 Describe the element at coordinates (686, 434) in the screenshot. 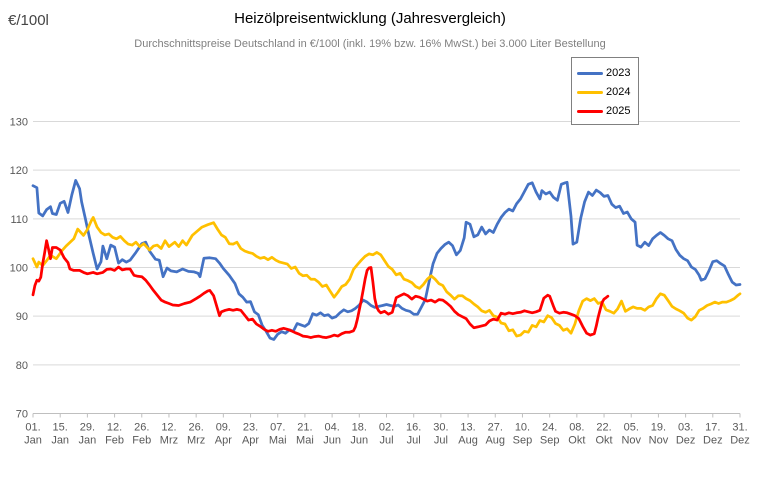

I see `x-axis-tick-label: 03. Dez` at that location.